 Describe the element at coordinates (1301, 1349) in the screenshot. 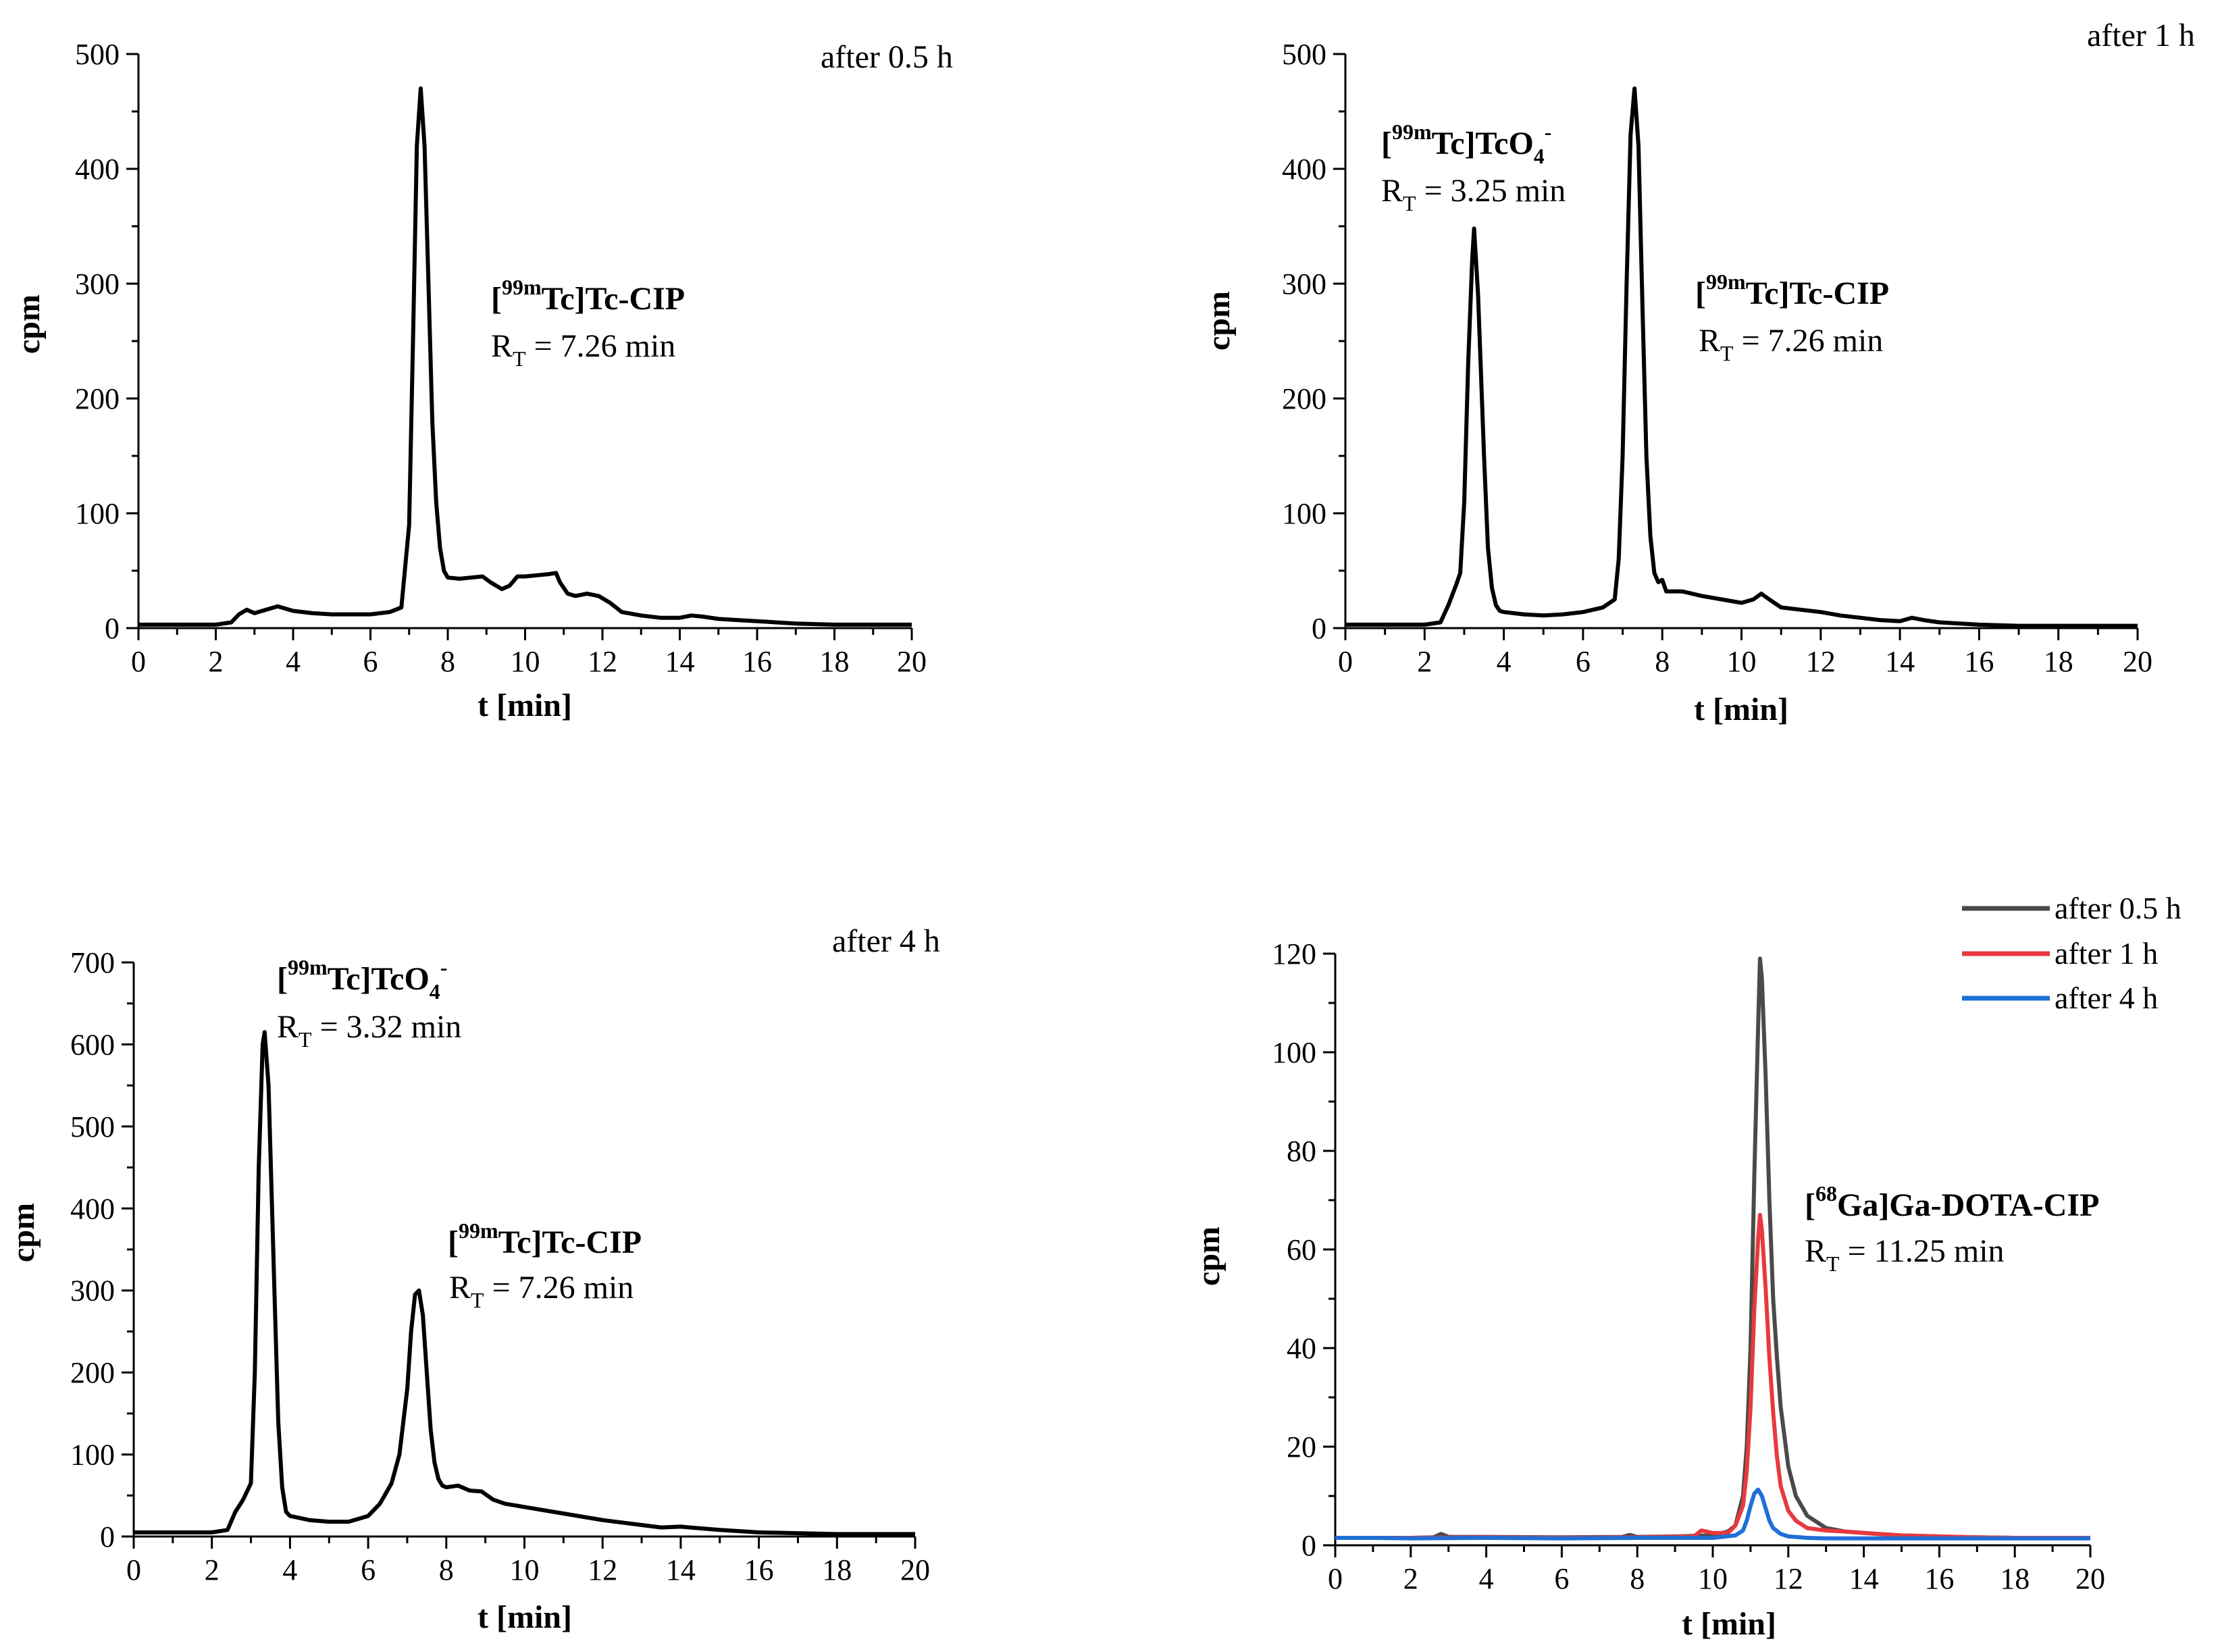

I see `y-tick-label: 40` at that location.